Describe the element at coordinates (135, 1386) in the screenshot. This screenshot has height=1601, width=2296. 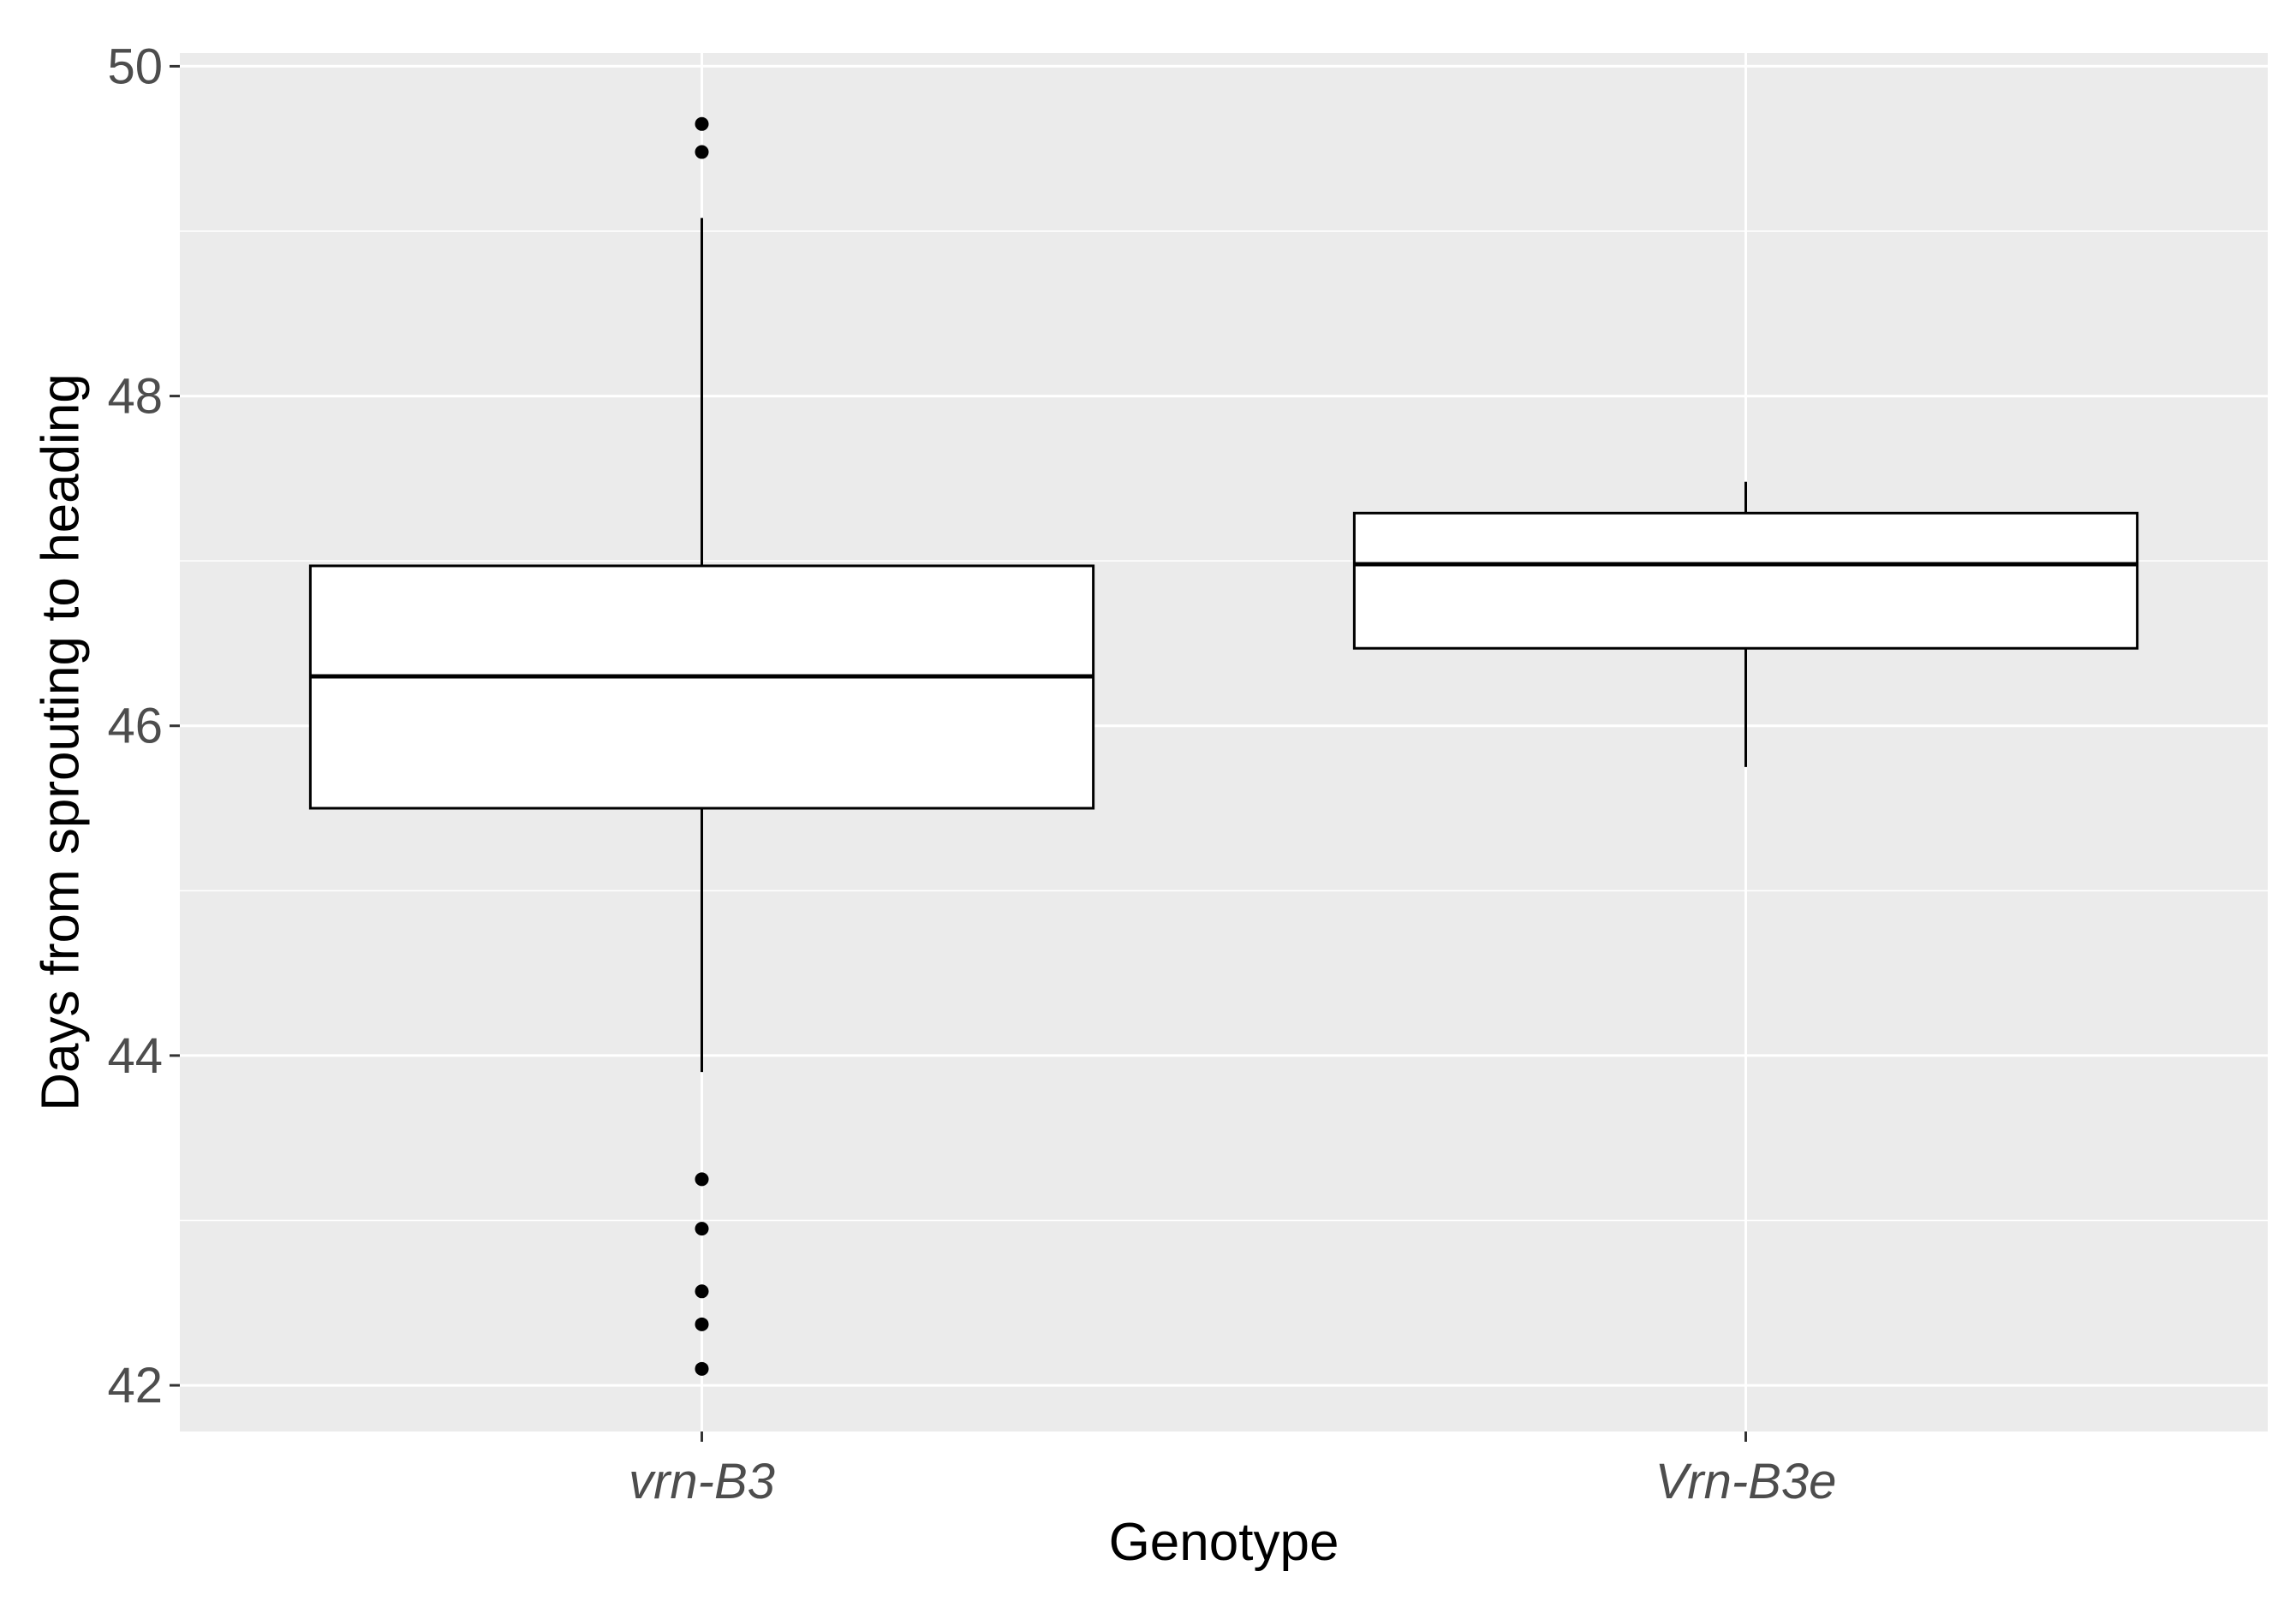
I see `y-tick-label: 42` at that location.